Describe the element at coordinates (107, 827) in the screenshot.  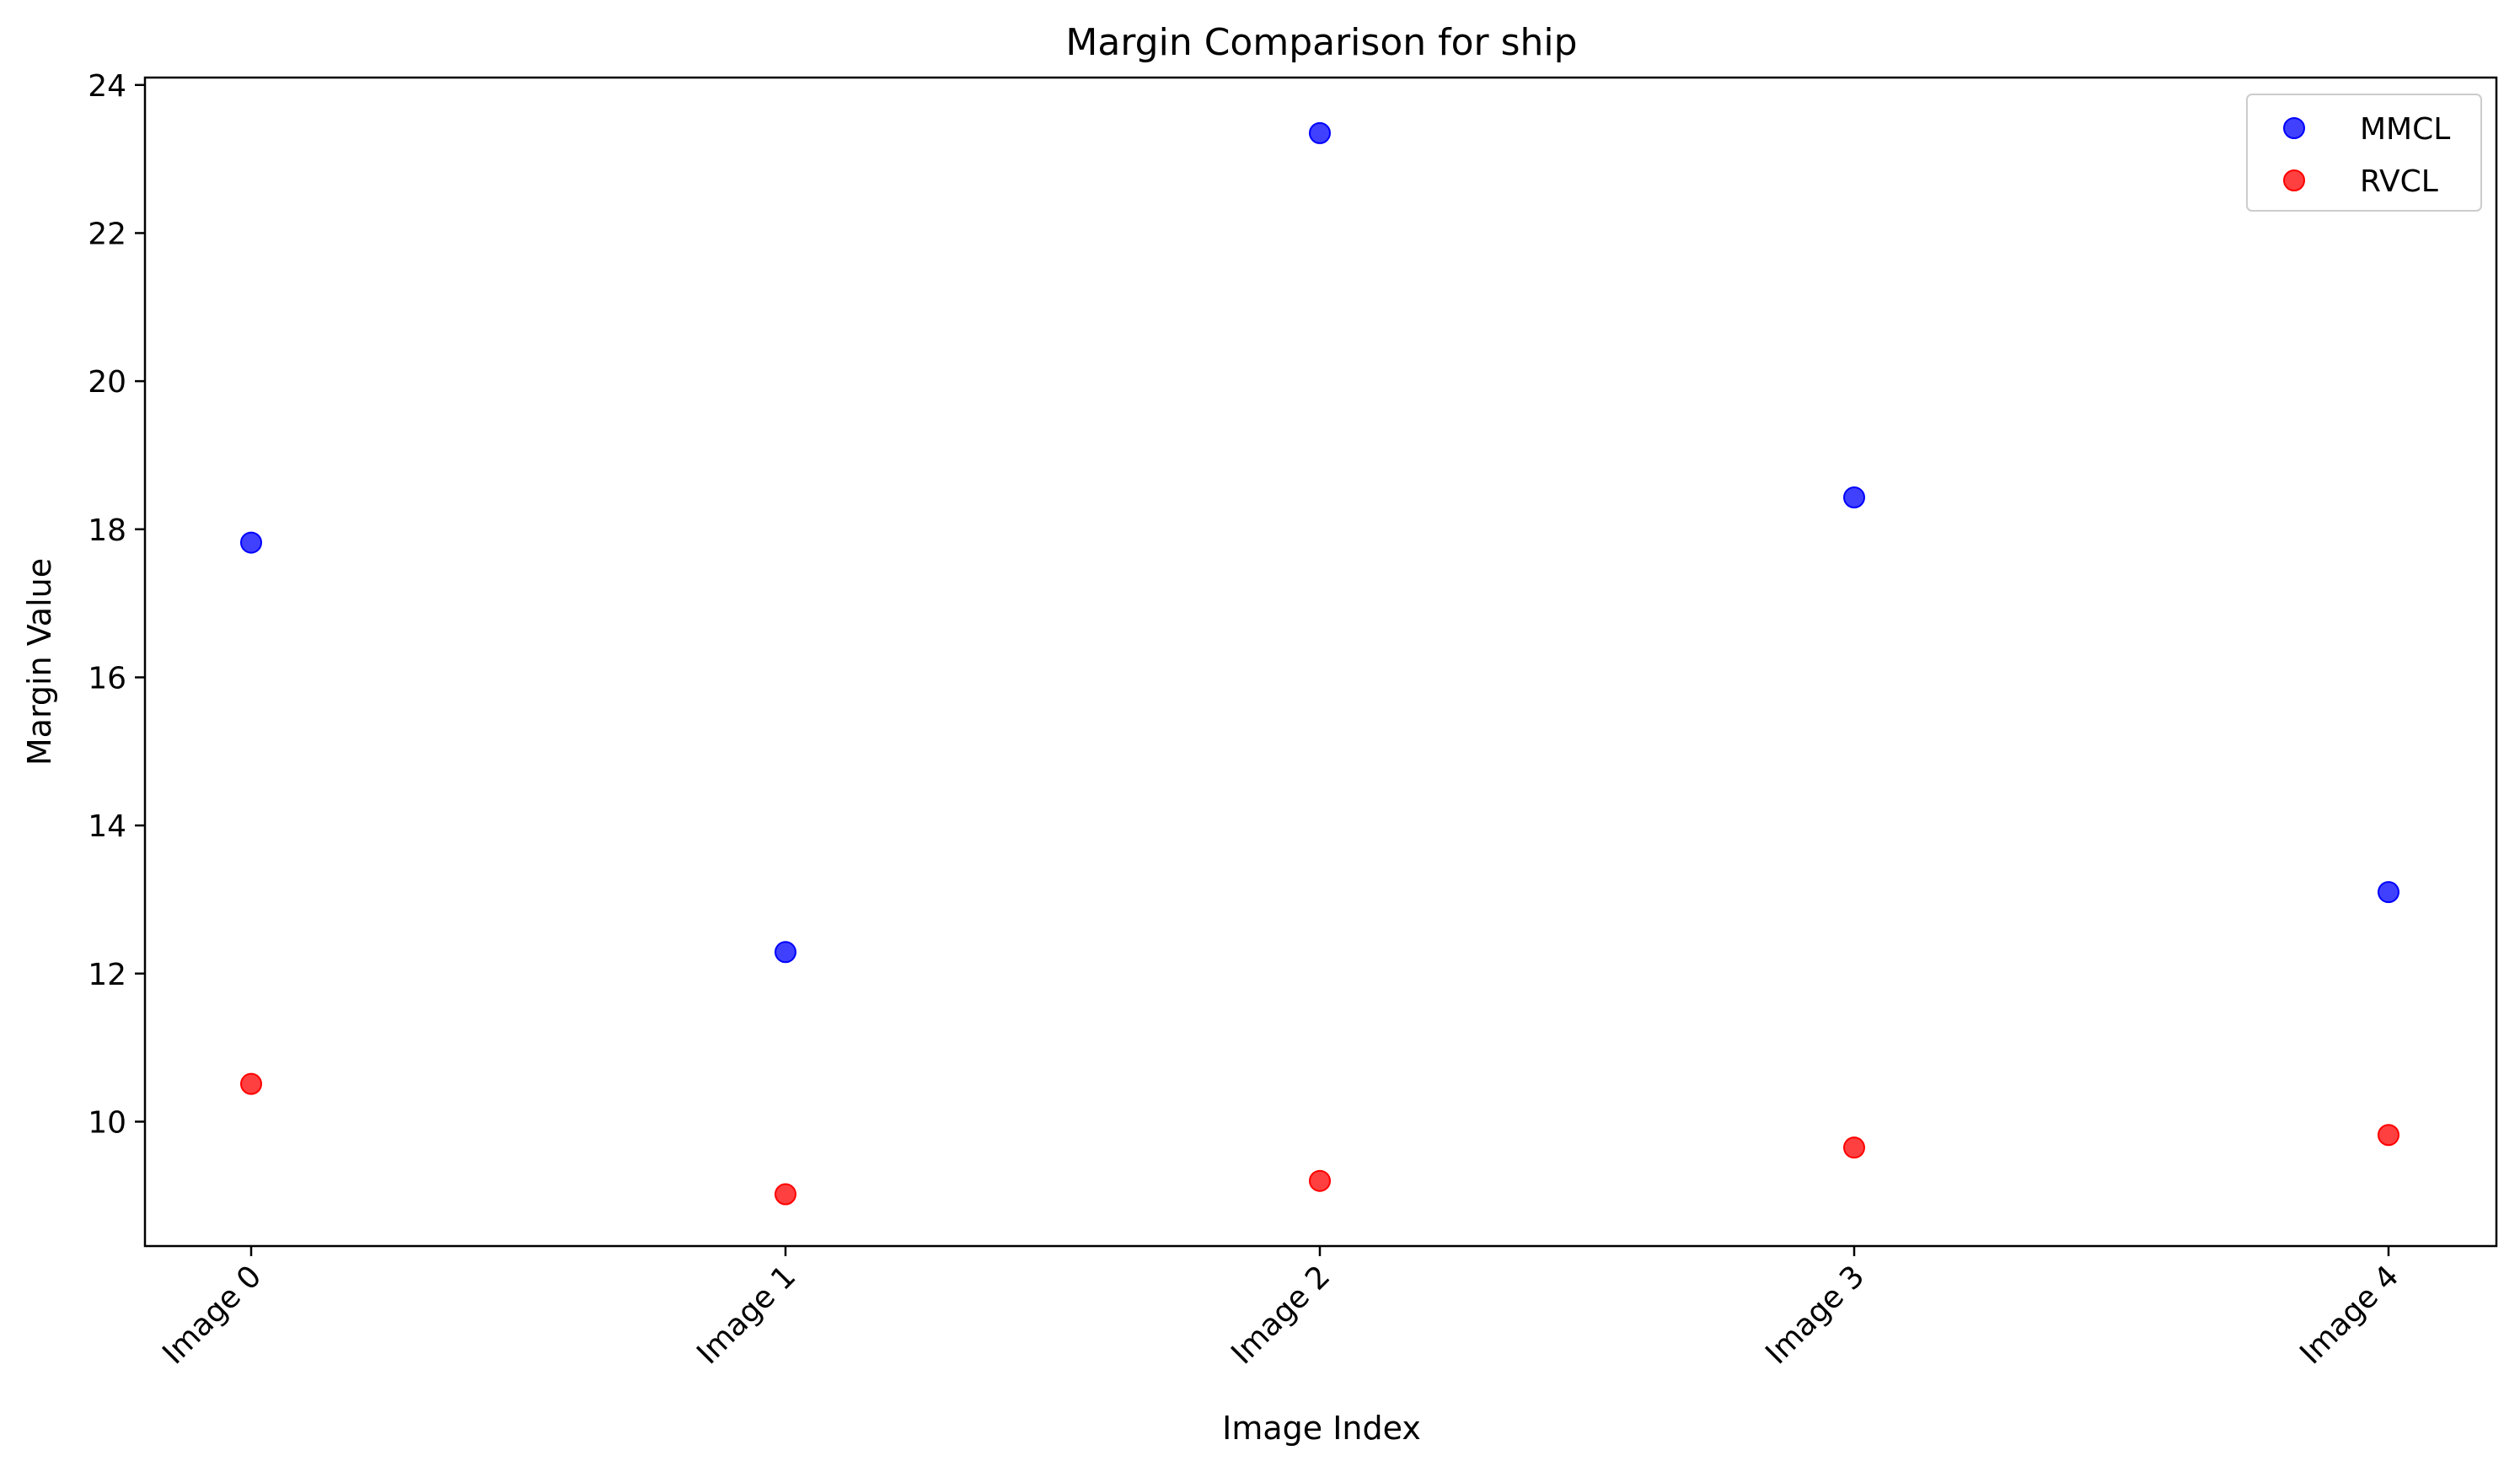
I see `y-tick-label: 14` at that location.